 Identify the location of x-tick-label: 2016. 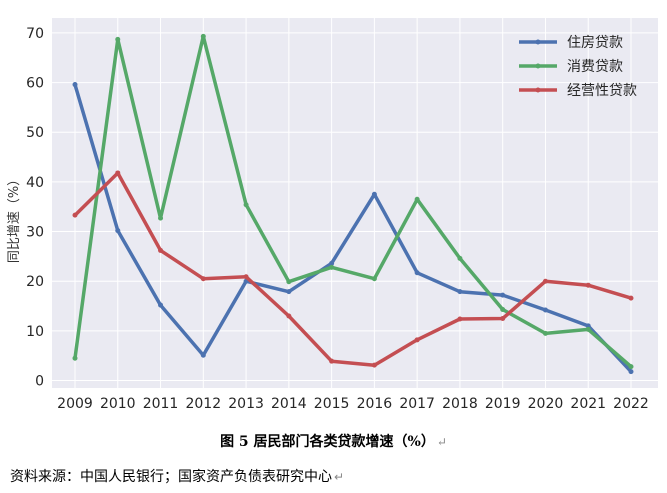
(375, 404).